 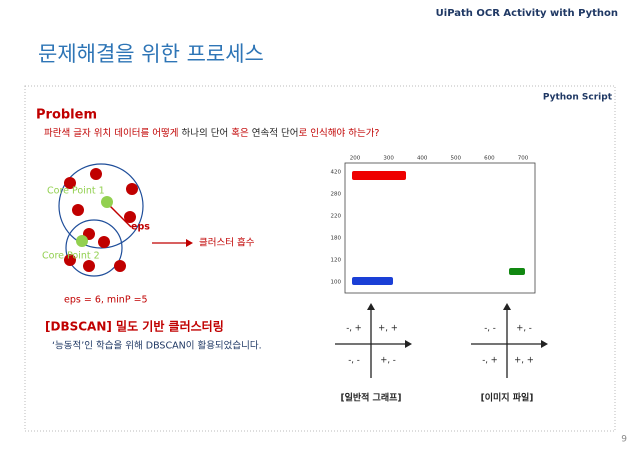 I want to click on dbscan-heading: [DBSCAN] 밀도 기반 클러스터링, so click(x=134, y=326).